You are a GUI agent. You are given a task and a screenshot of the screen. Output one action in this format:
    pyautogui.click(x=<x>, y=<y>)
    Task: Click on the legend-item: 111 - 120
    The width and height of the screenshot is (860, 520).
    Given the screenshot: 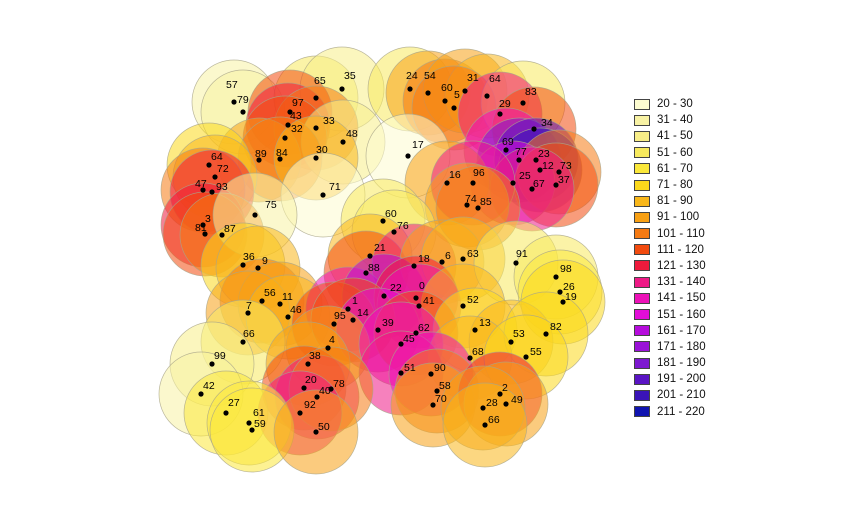 What is the action you would take?
    pyautogui.click(x=689, y=250)
    